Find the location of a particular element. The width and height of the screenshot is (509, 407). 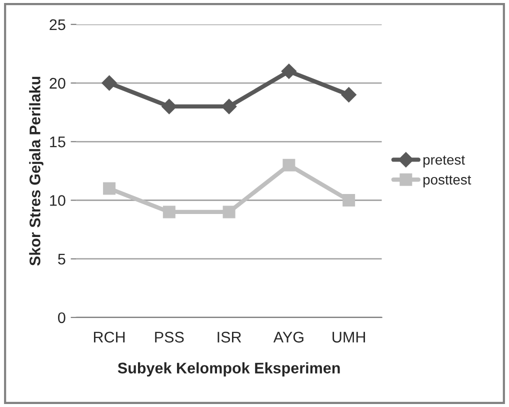

y-tick-label: 0 is located at coordinates (62, 318).